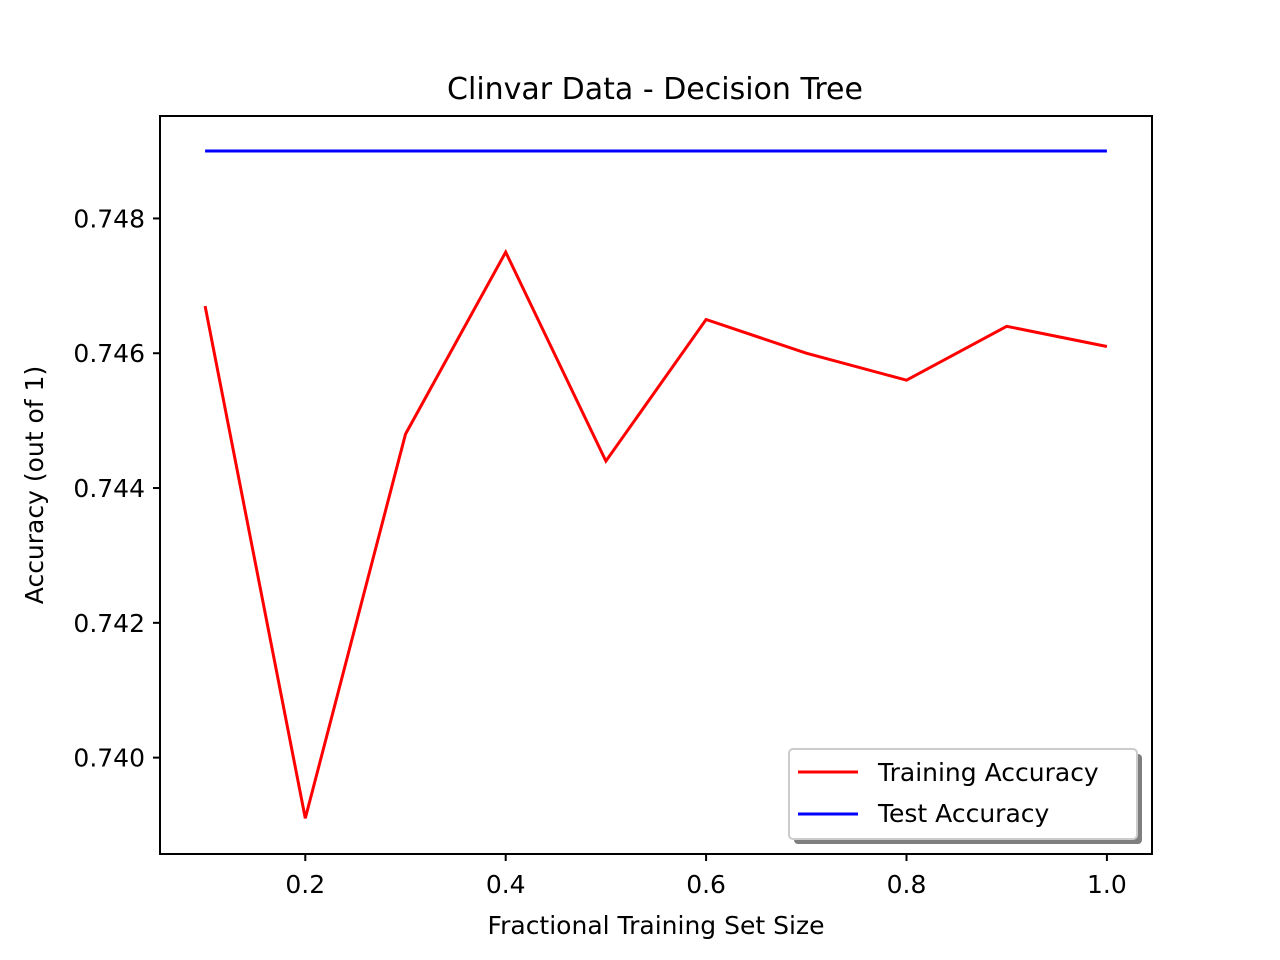 The image size is (1280, 960). I want to click on x-tick-label: 0.8, so click(907, 884).